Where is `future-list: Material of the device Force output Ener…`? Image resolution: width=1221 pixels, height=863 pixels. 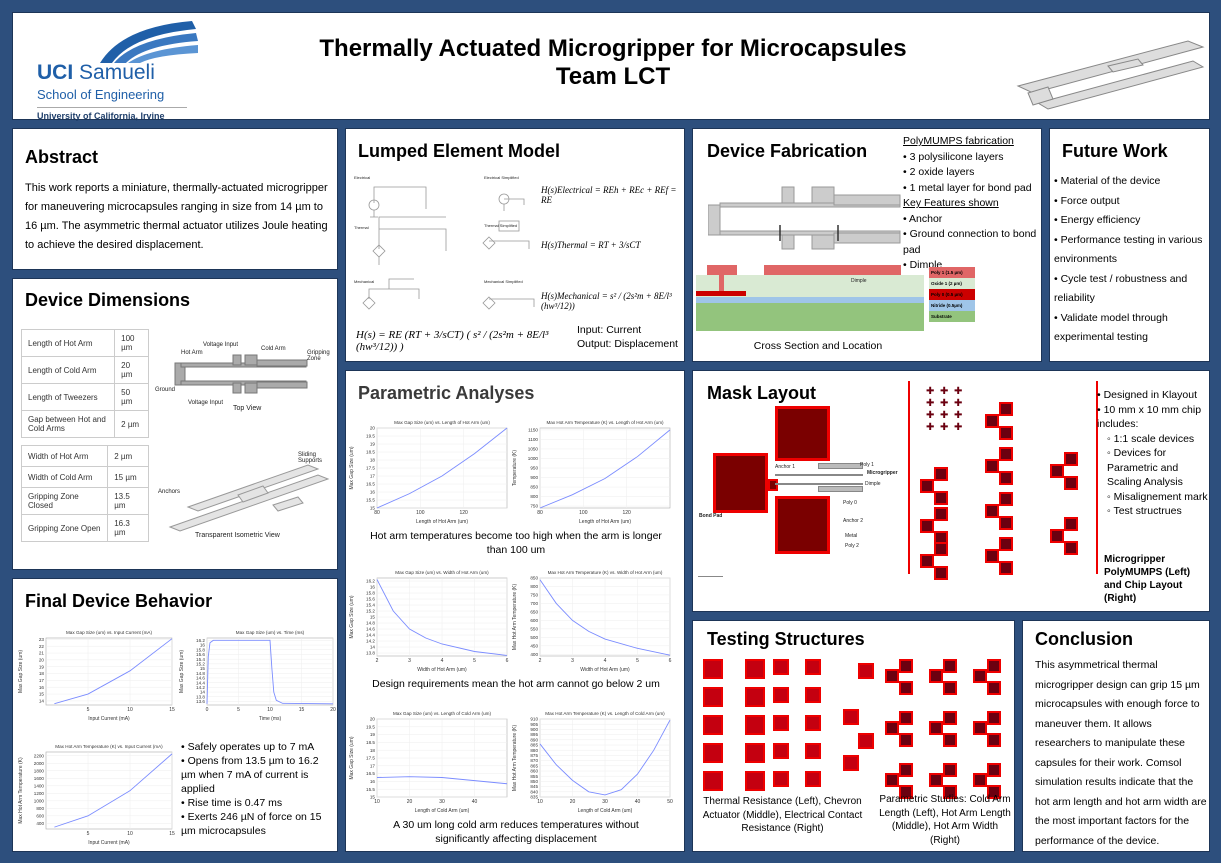
future-list: Material of the device Force output Ener… is located at coordinates (1132, 260).